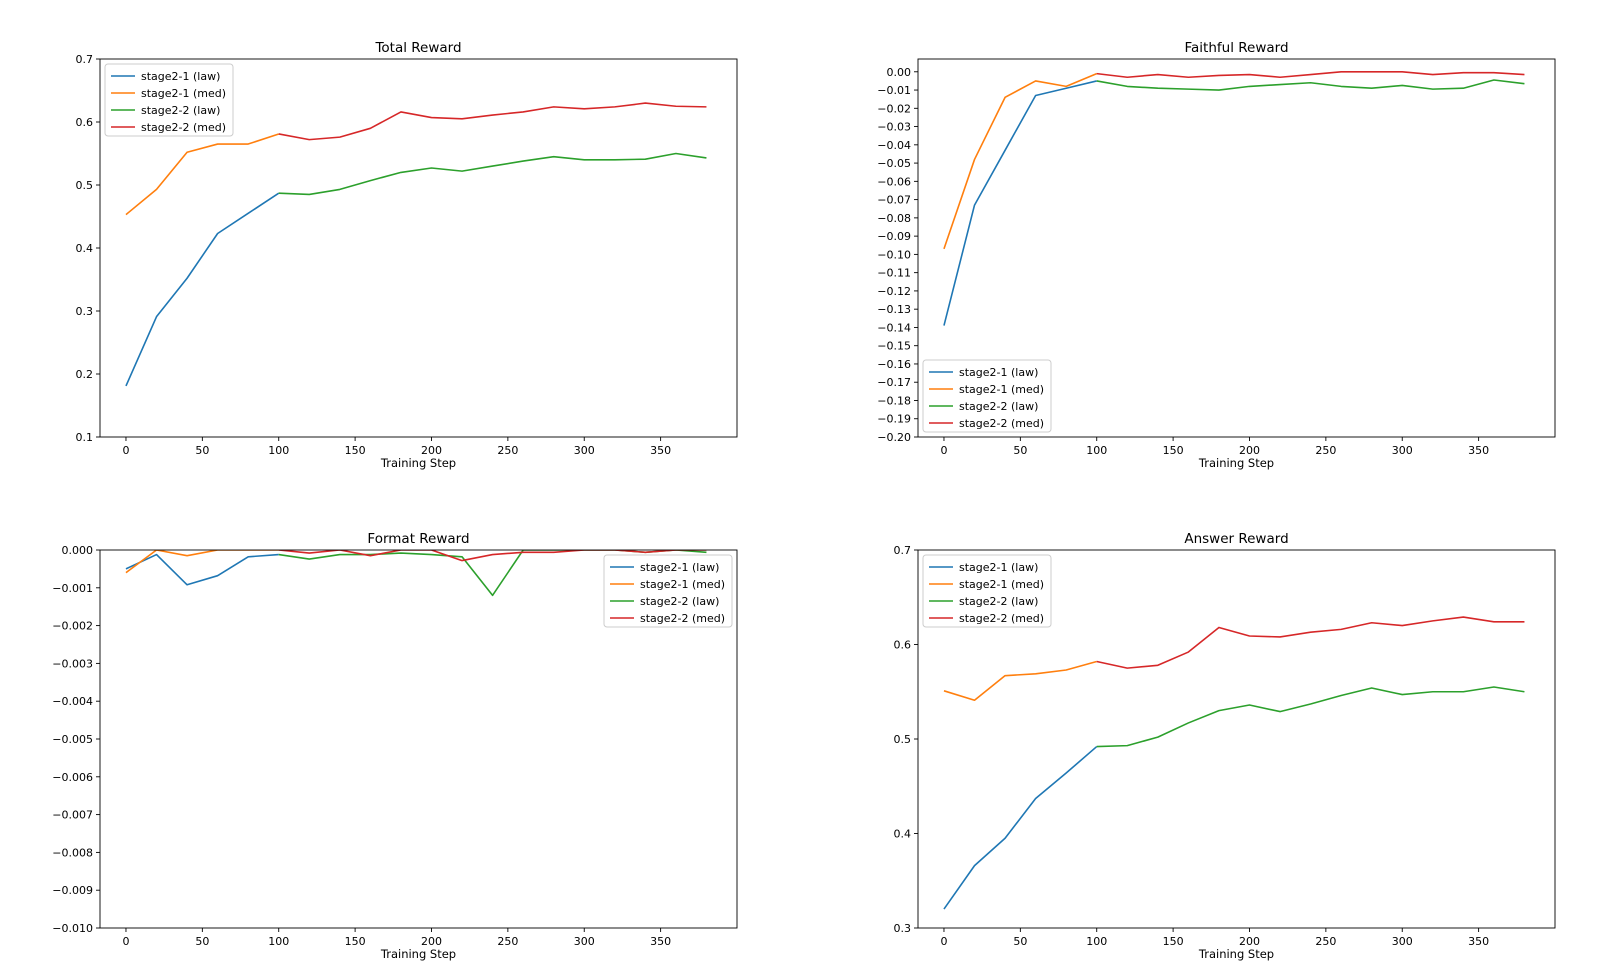 The image size is (1619, 972). What do you see at coordinates (894, 200) in the screenshot?
I see `y-tick-label: −0.07` at bounding box center [894, 200].